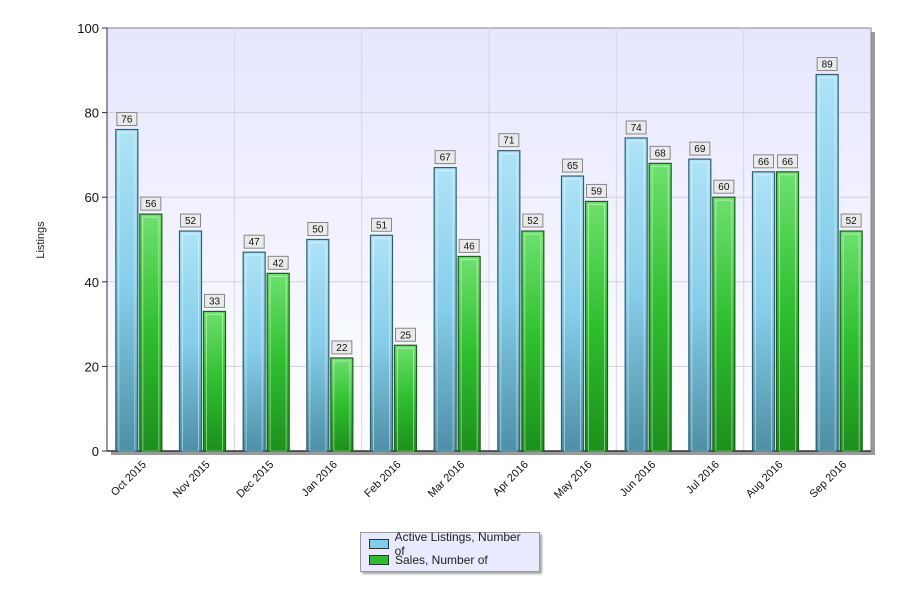 This screenshot has width=900, height=595. I want to click on data-label-sales: 66, so click(788, 162).